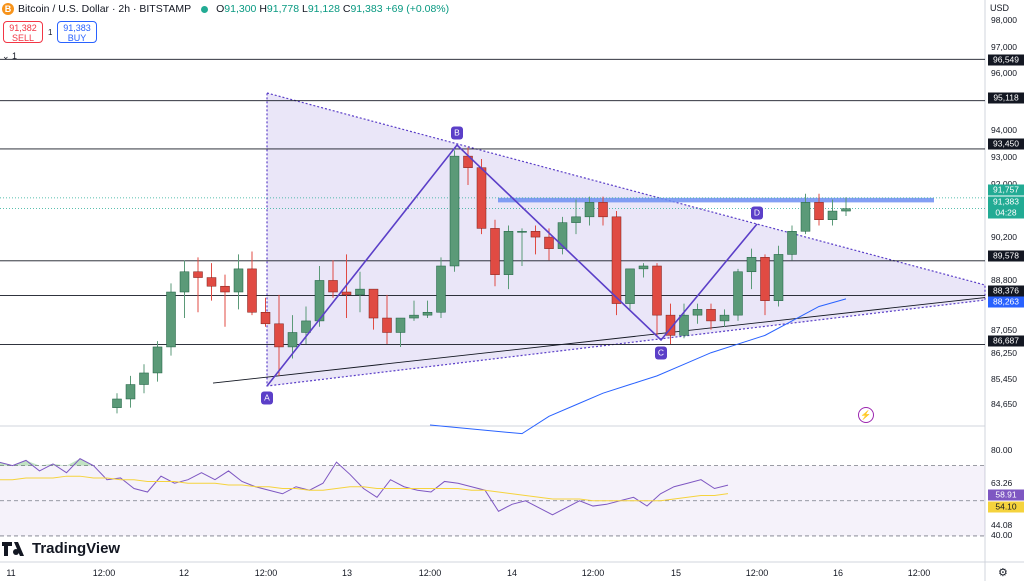 Image resolution: width=1024 pixels, height=581 pixels. What do you see at coordinates (1006, 302) in the screenshot?
I see `price-tag: 88,263` at bounding box center [1006, 302].